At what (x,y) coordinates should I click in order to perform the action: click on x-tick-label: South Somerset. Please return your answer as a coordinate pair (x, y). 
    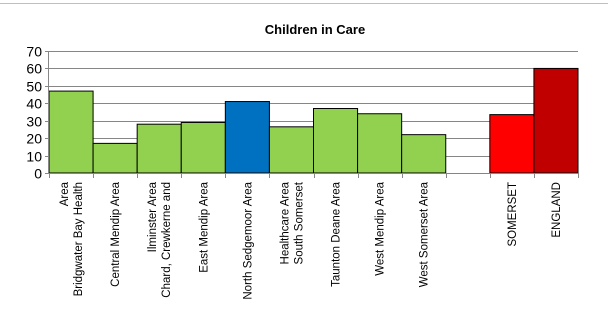
    Looking at the image, I should click on (299, 222).